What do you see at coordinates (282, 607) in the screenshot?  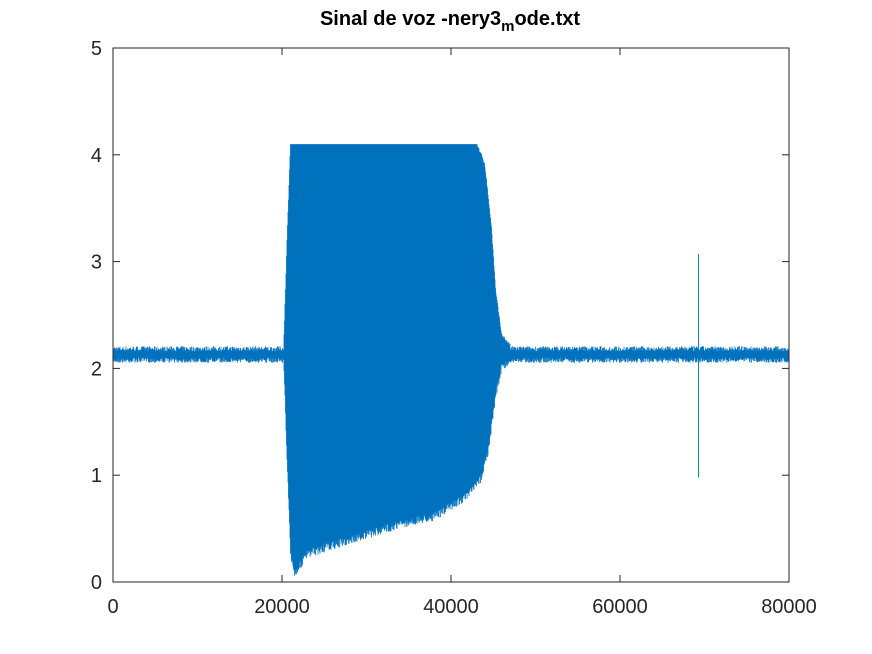 I see `x-tick-label: 20000` at bounding box center [282, 607].